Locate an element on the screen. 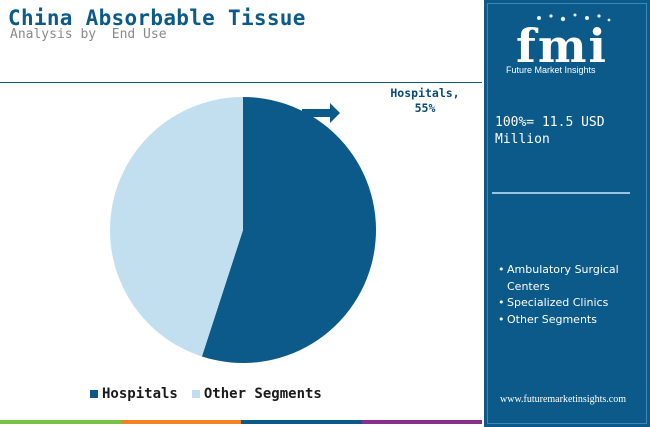 The width and height of the screenshot is (650, 427). legend-swatch-hospitals is located at coordinates (94, 394).